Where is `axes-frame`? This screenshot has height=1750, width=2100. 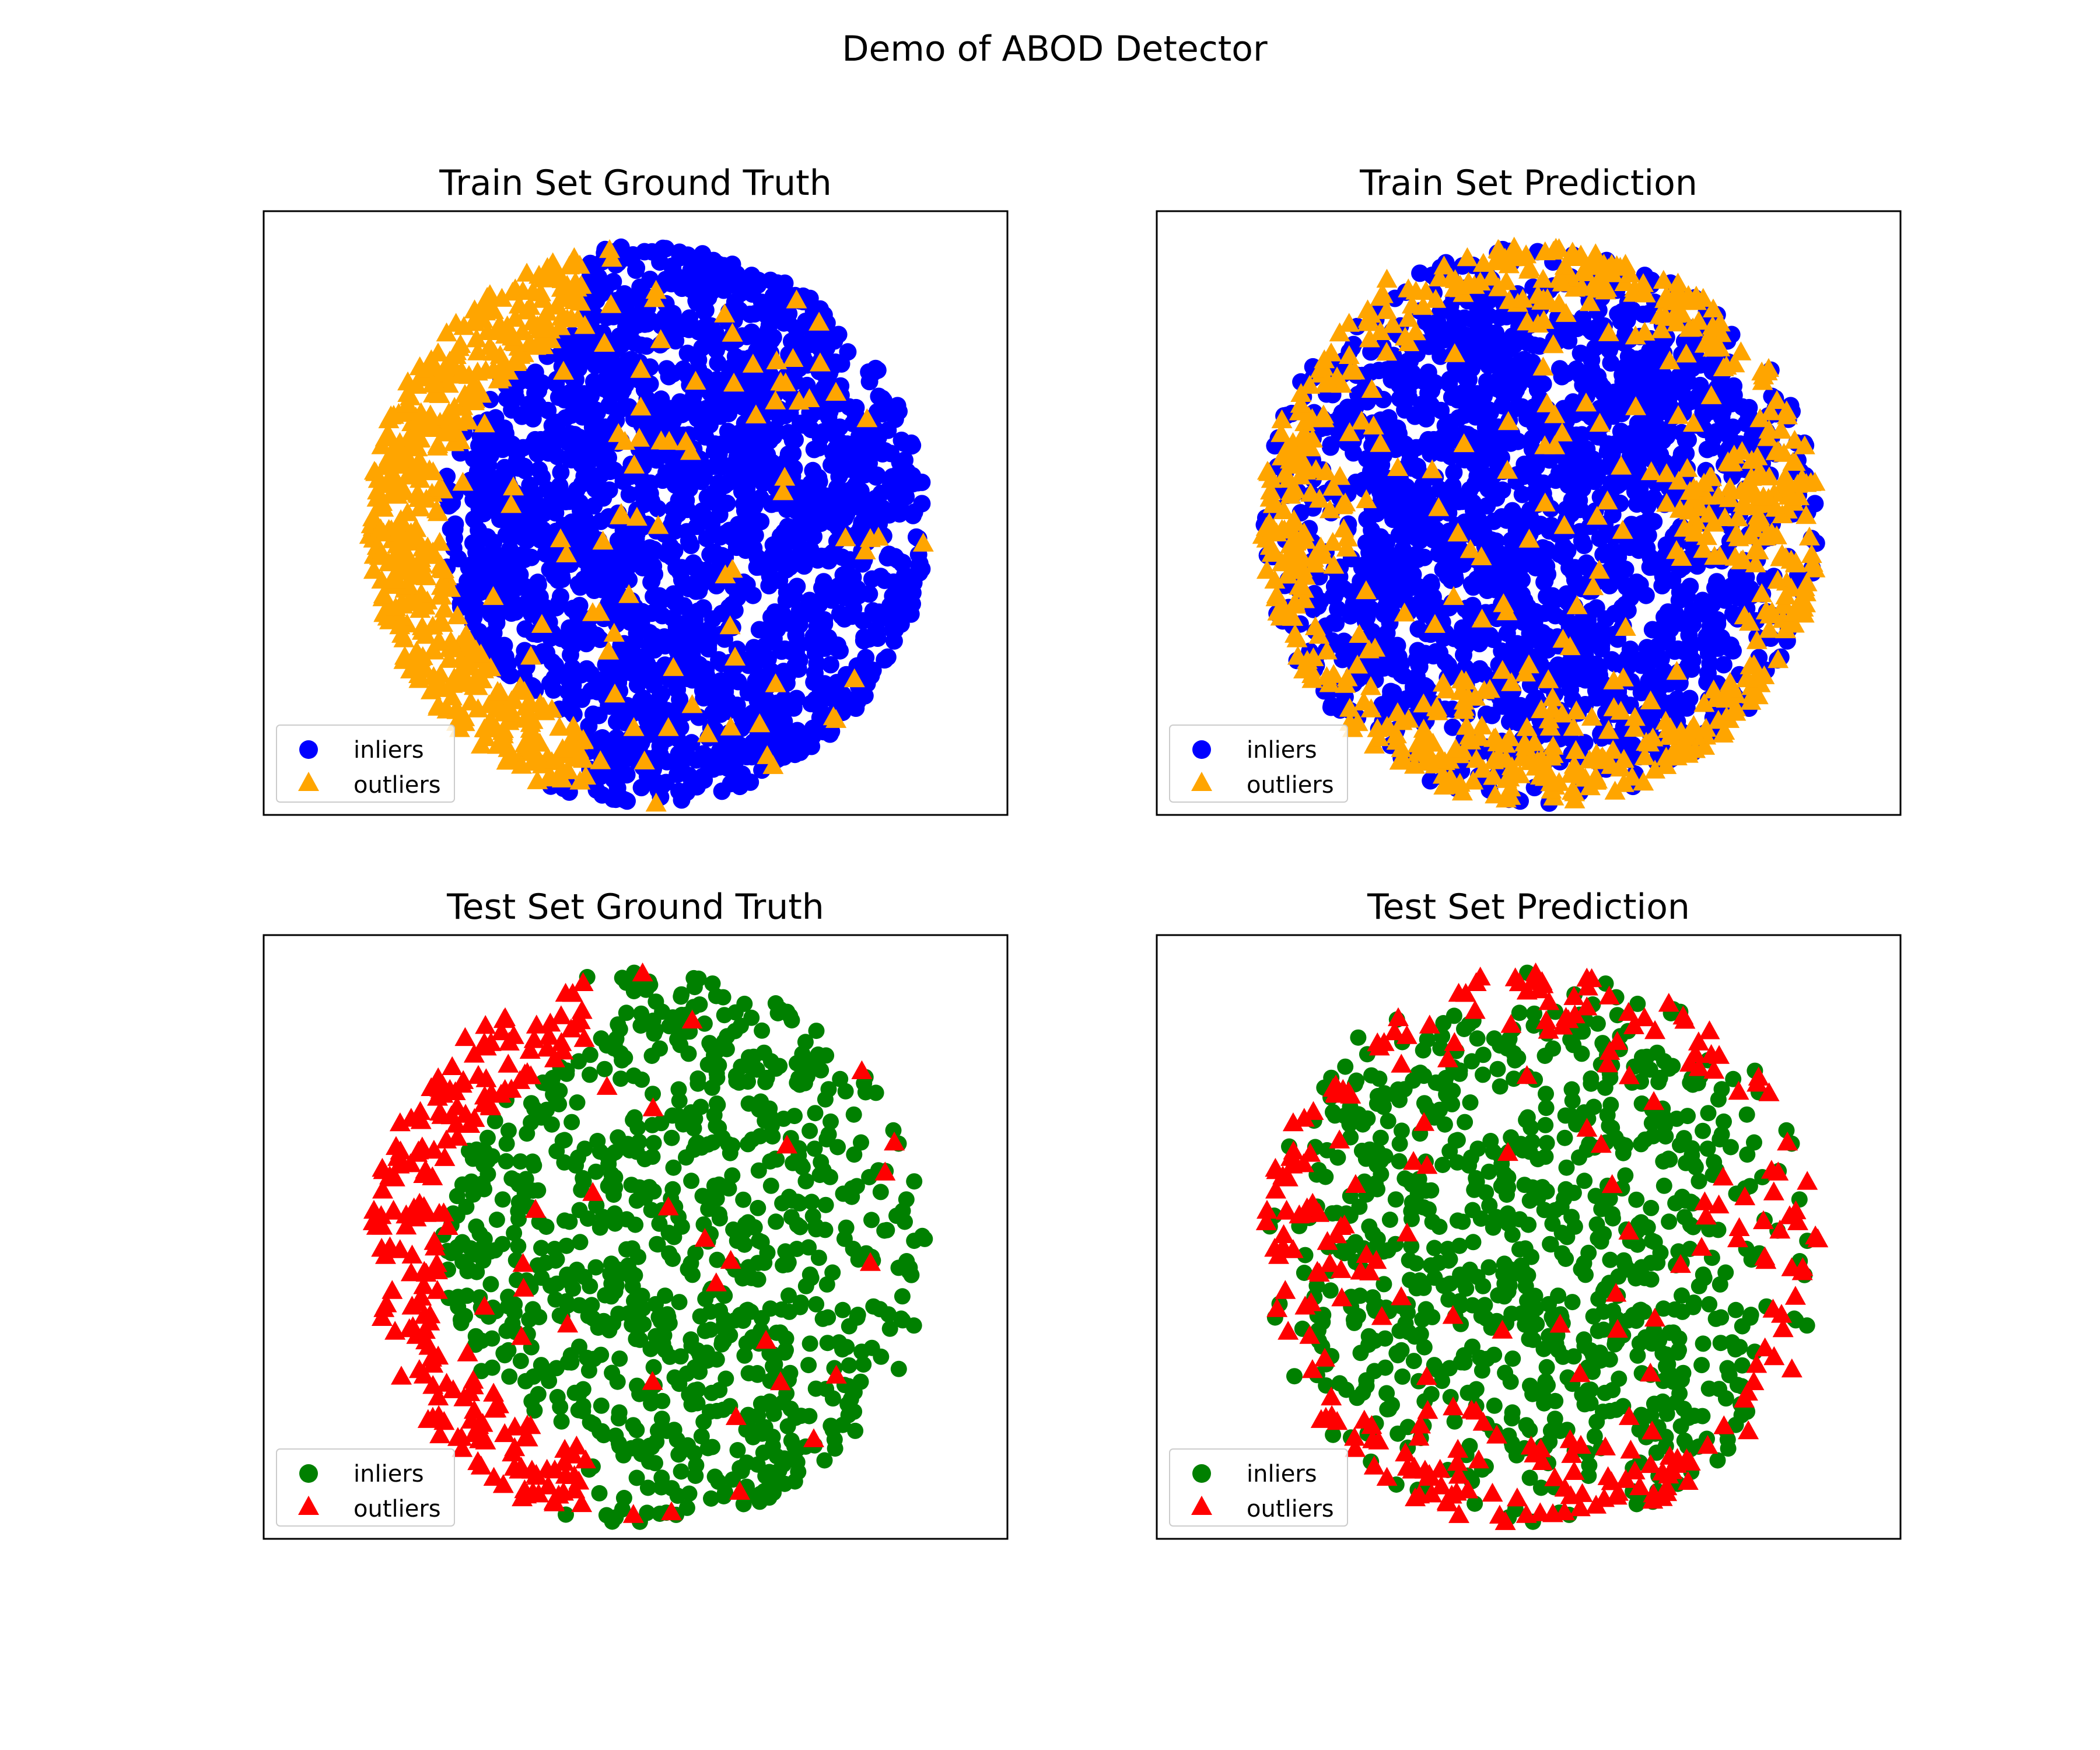
axes-frame is located at coordinates (635, 513).